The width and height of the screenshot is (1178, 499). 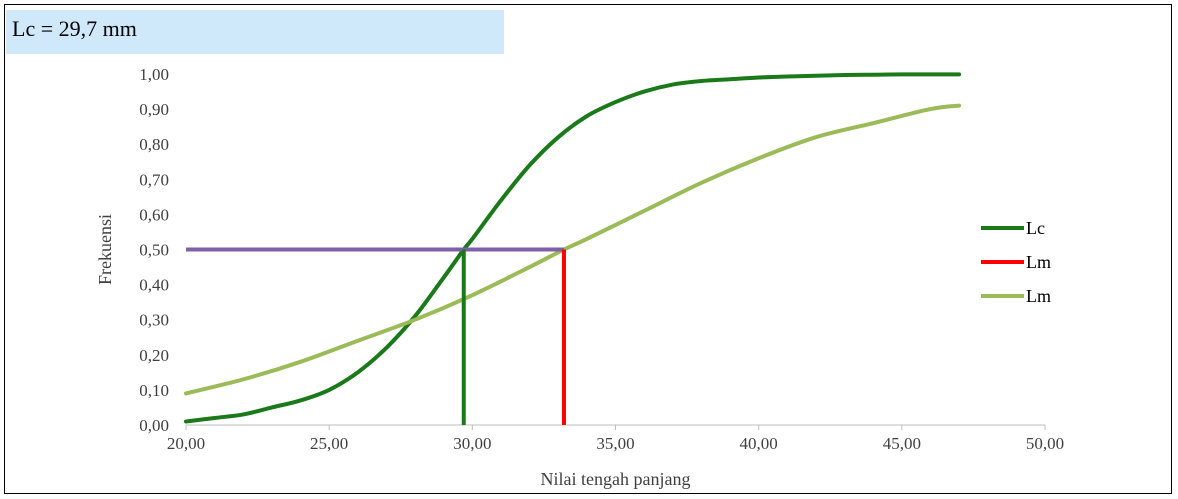 What do you see at coordinates (1035, 228) in the screenshot?
I see `legend-label: Lc` at bounding box center [1035, 228].